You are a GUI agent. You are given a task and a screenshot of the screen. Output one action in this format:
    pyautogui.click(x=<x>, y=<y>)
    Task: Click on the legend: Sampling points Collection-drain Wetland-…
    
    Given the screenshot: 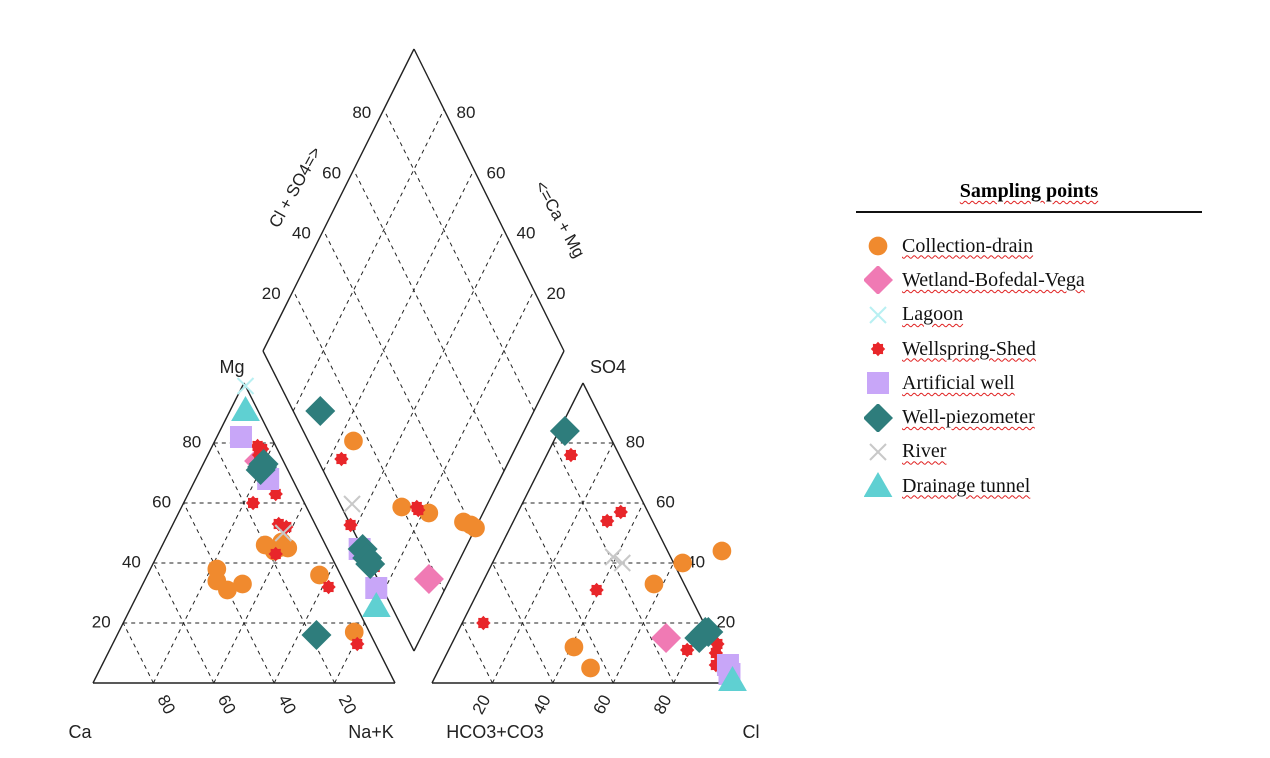 What is the action you would take?
    pyautogui.click(x=1029, y=341)
    